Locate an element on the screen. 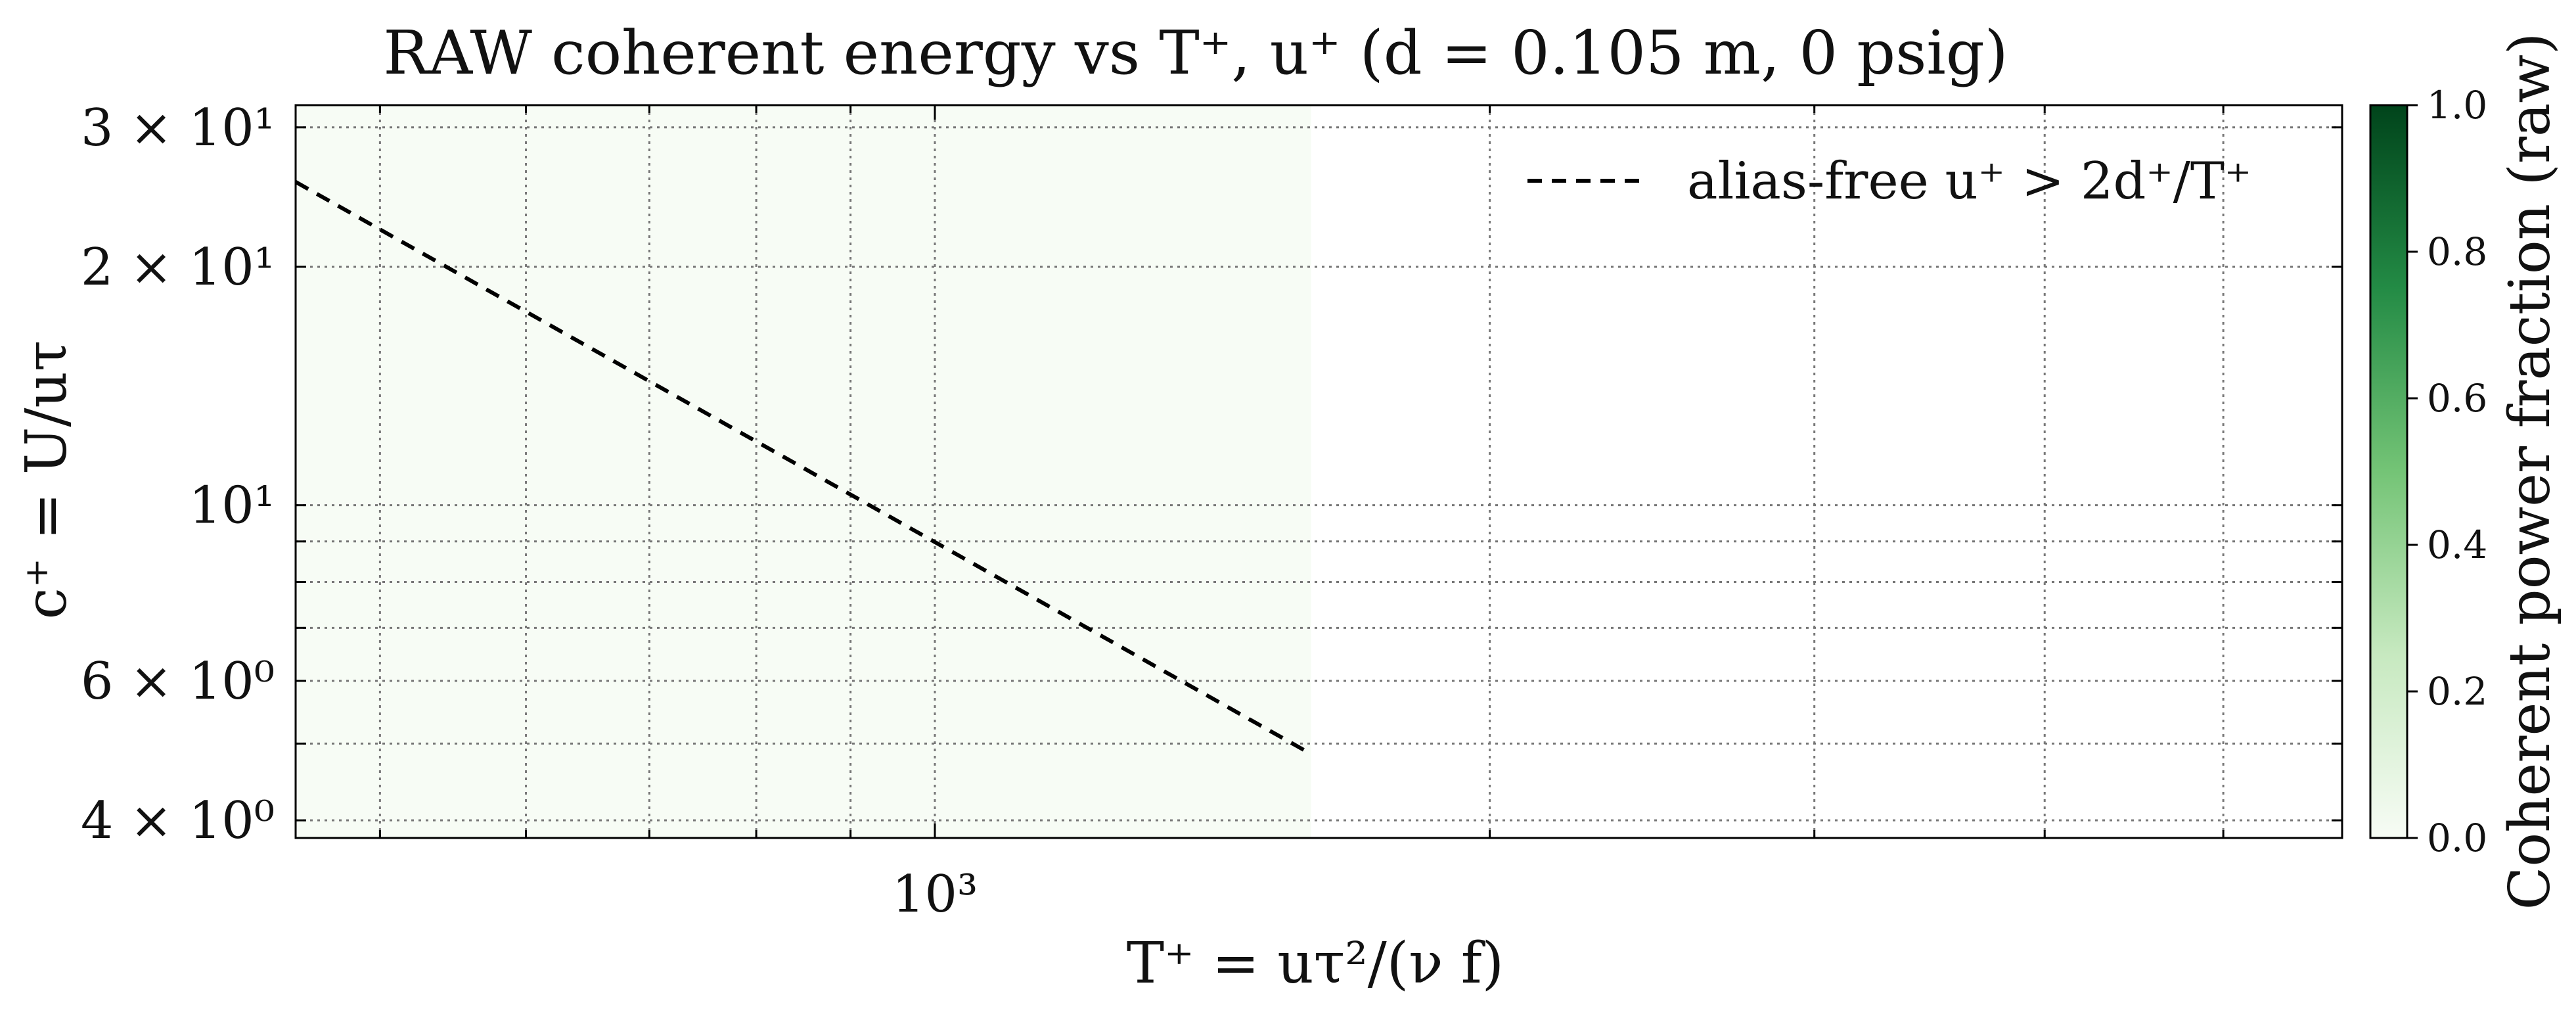  y-tick-label: 2 × 10¹ is located at coordinates (178, 267).